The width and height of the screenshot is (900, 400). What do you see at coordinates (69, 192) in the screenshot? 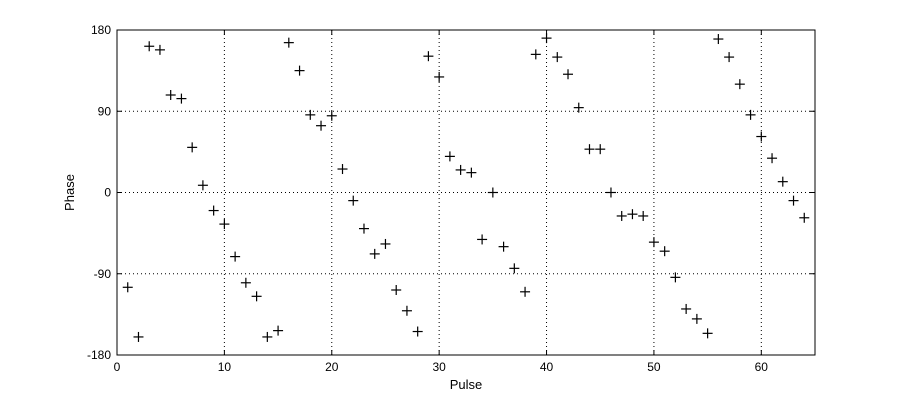
I see `y-axis-label: Phase` at bounding box center [69, 192].